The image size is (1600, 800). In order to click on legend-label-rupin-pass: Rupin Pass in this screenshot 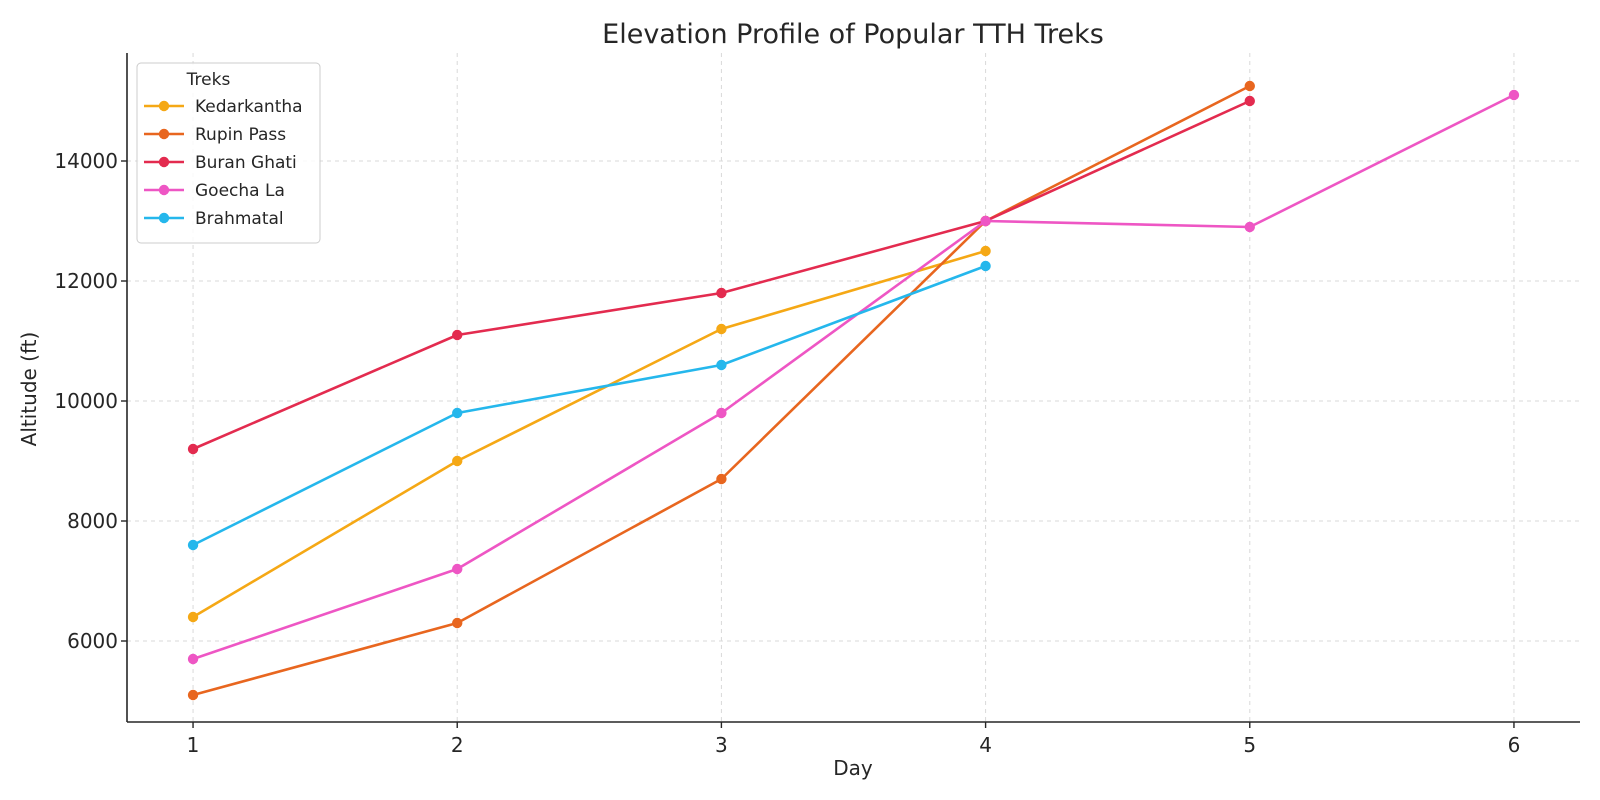, I will do `click(240, 135)`.